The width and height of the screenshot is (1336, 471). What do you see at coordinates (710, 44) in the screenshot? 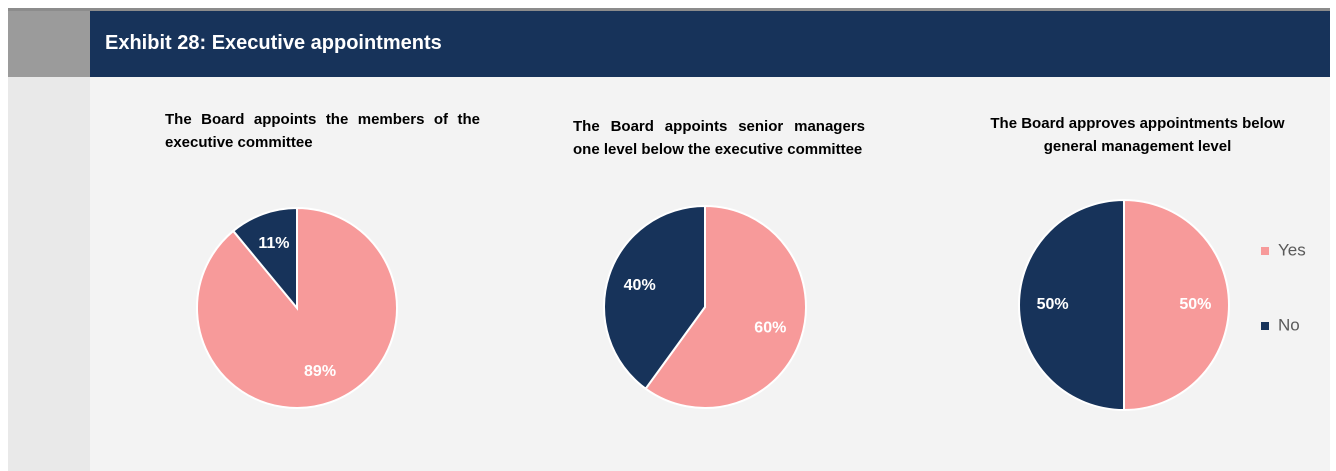
I see `header-bar` at bounding box center [710, 44].